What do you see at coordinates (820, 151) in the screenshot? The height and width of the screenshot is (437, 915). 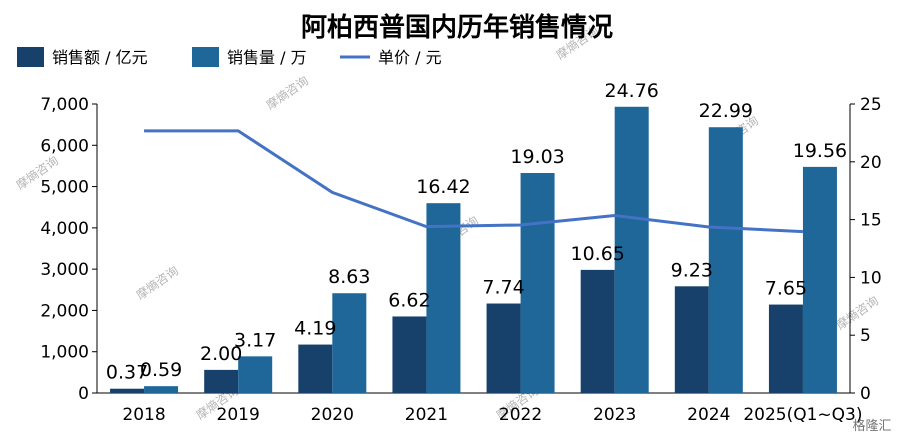 I see `volume-label: 19.56` at bounding box center [820, 151].